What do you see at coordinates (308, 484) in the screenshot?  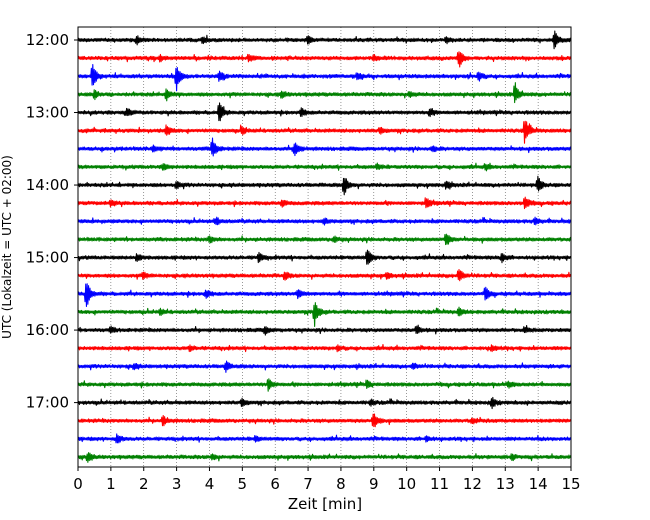 I see `x-tick-label-7: 7` at bounding box center [308, 484].